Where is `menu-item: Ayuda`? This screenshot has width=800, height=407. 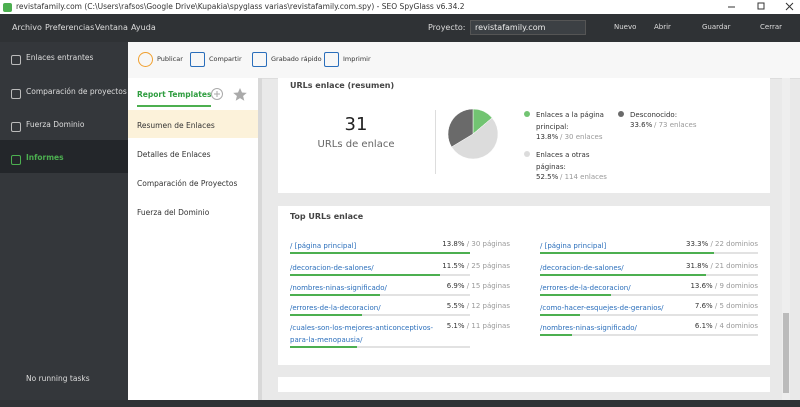
menu-item: Ayuda is located at coordinates (143, 27).